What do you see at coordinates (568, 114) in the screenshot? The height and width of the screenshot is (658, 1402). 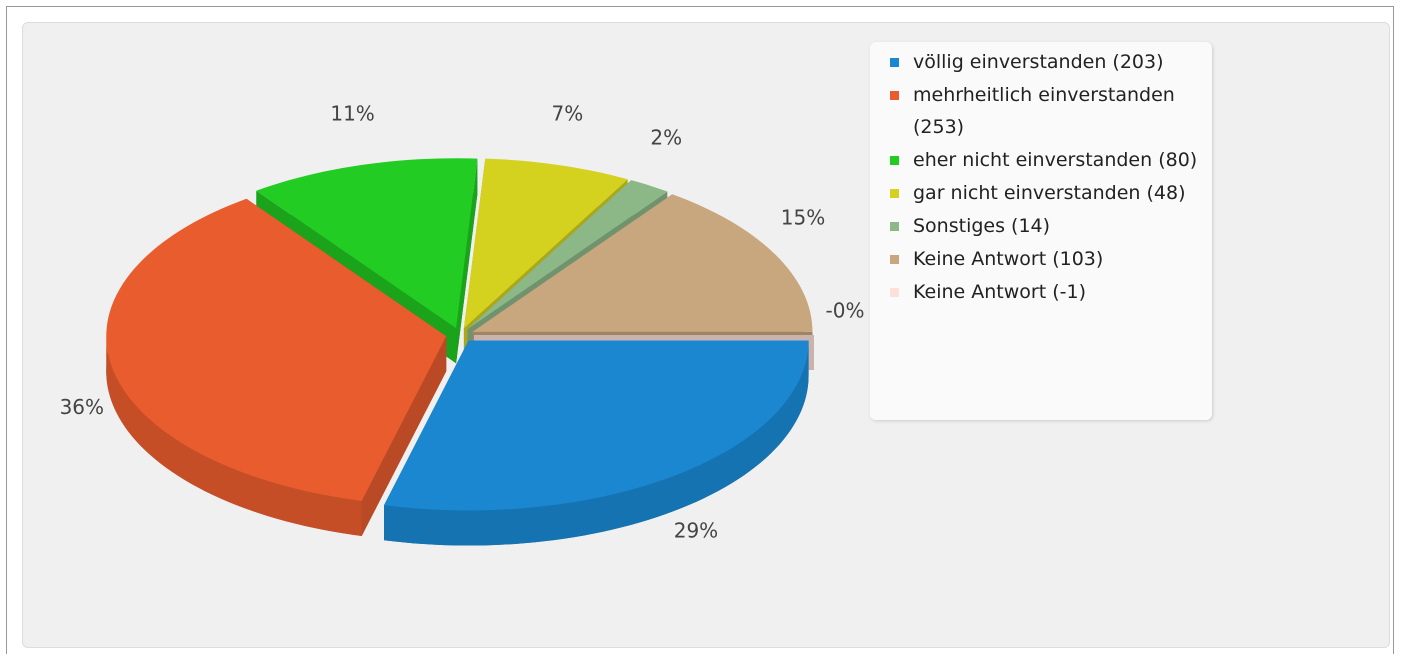 I see `slice-label: 7%` at bounding box center [568, 114].